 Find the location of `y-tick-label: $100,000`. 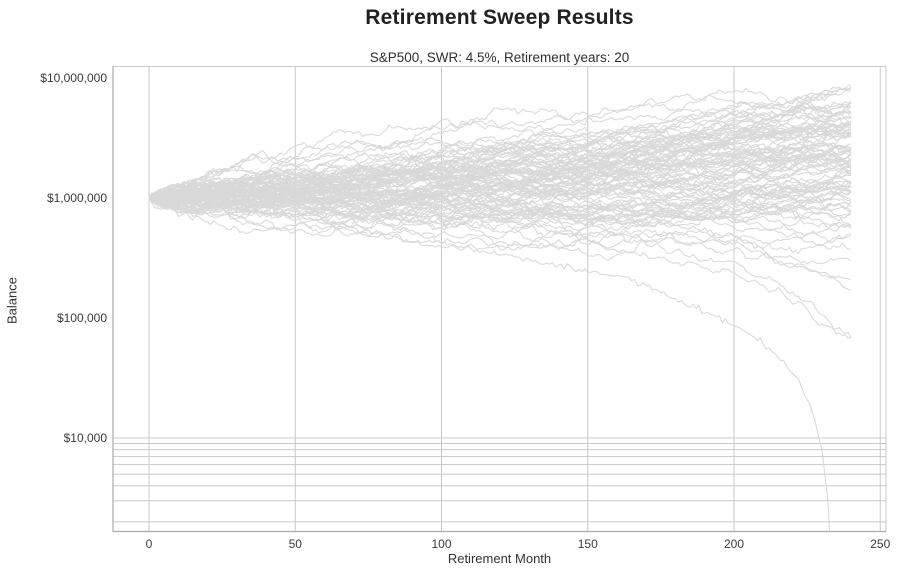

y-tick-label: $100,000 is located at coordinates (81, 318).